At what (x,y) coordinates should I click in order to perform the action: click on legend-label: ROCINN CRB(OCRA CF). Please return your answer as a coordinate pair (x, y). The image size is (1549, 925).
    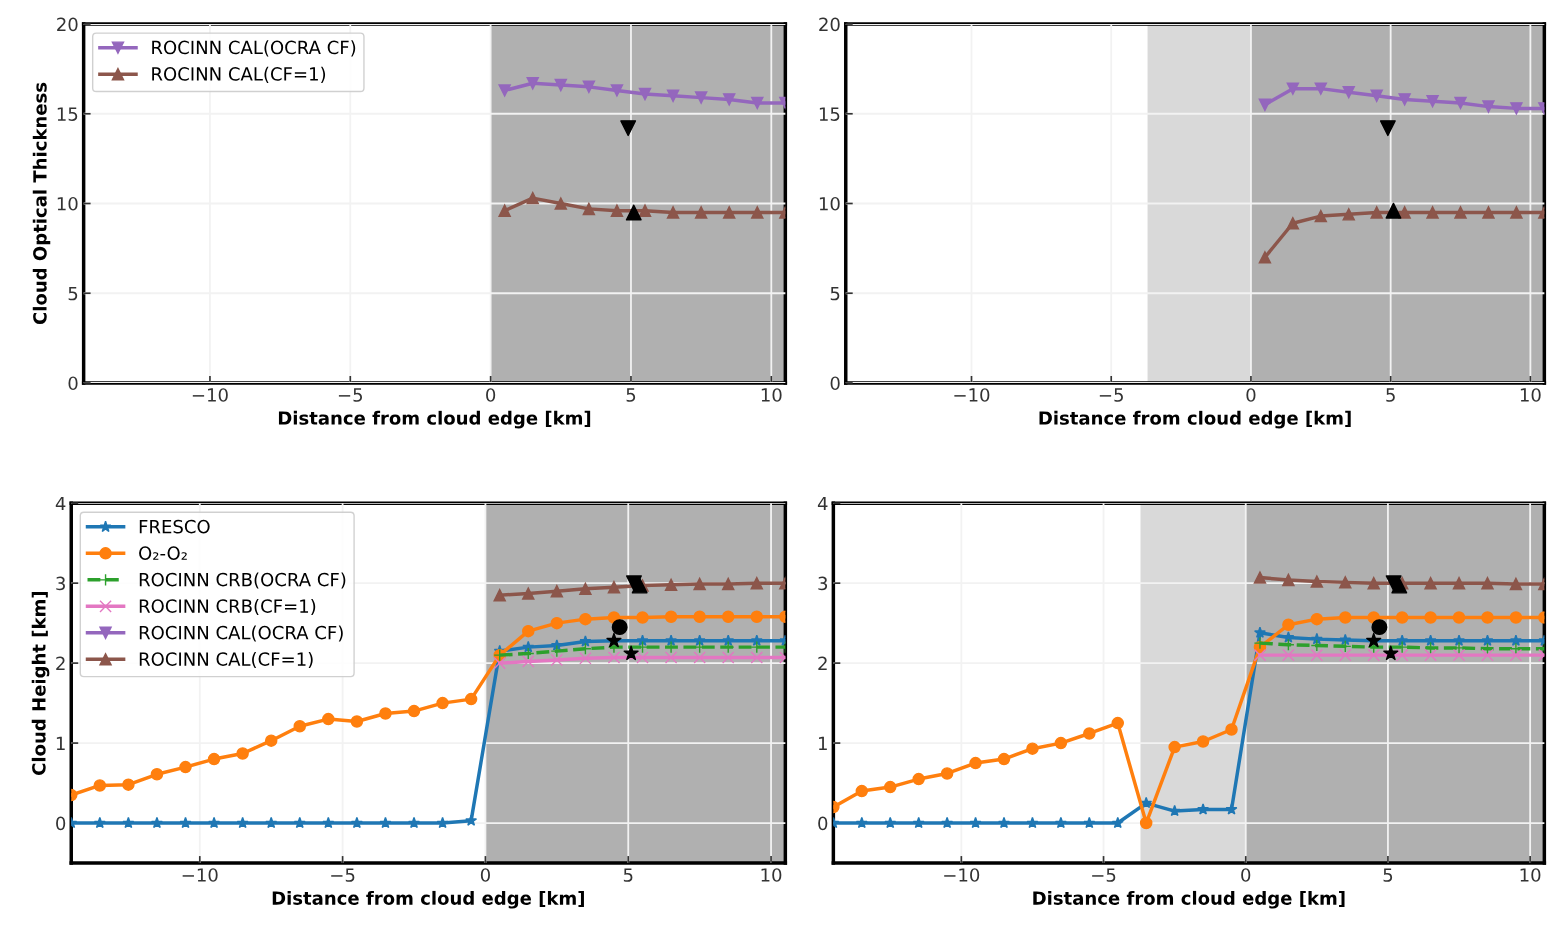
    Looking at the image, I should click on (242, 580).